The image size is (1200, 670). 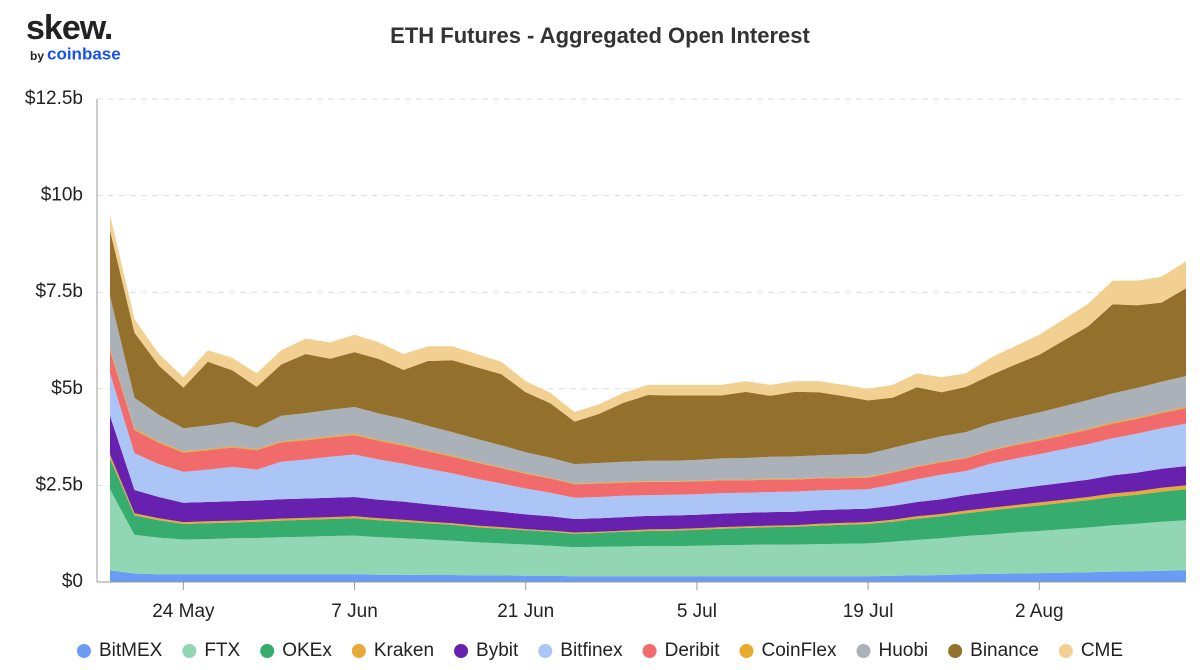 I want to click on logo-by: by, so click(x=37, y=56).